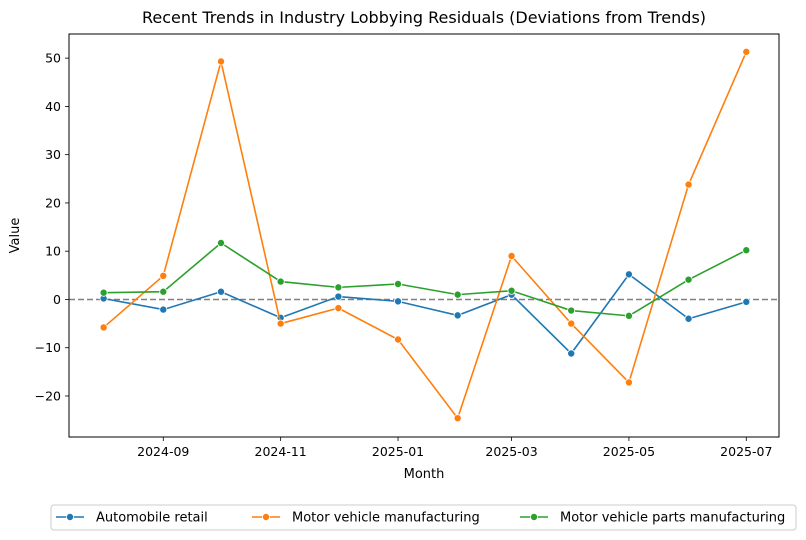 The image size is (806, 540). Describe the element at coordinates (152, 518) in the screenshot. I see `legend-label: Automobile retail` at that location.